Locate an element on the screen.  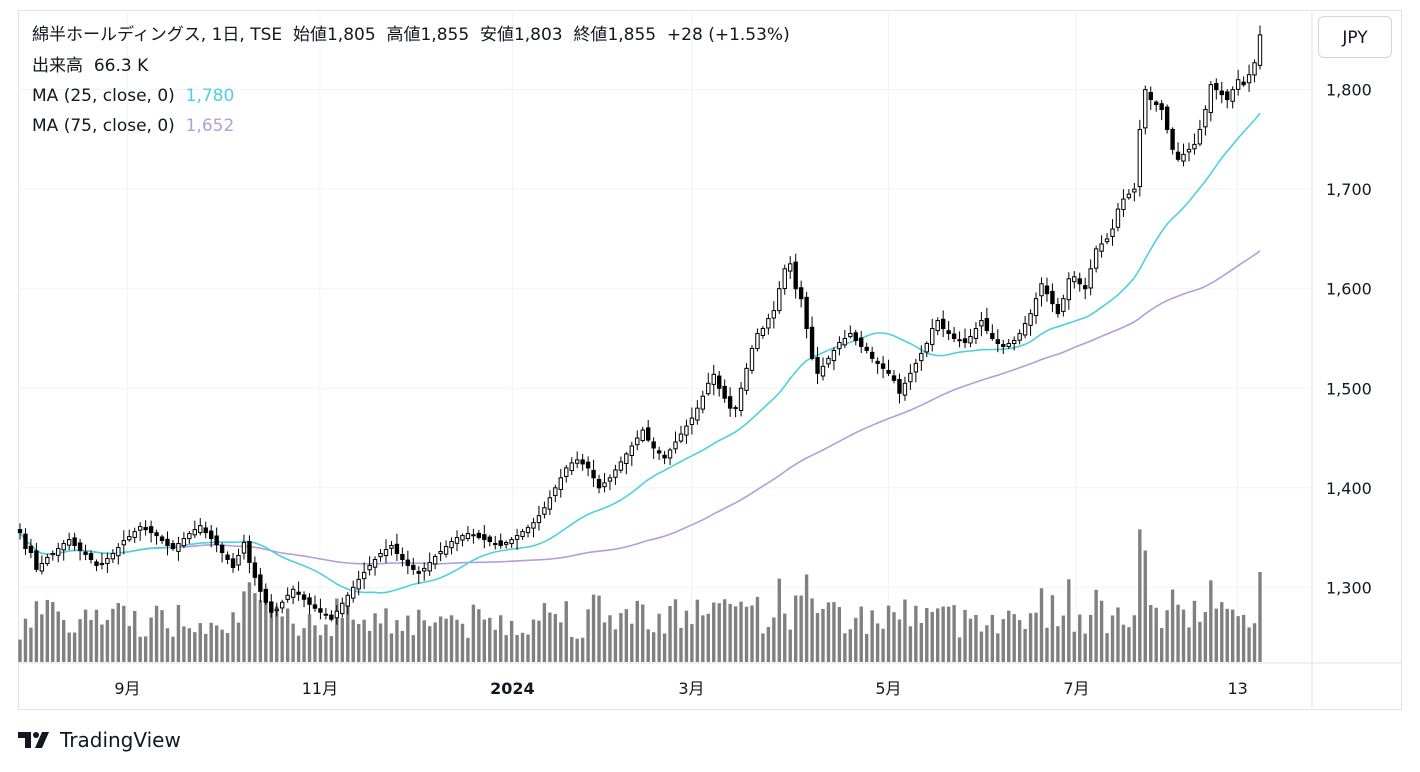
high-value: 1,855 is located at coordinates (445, 35).